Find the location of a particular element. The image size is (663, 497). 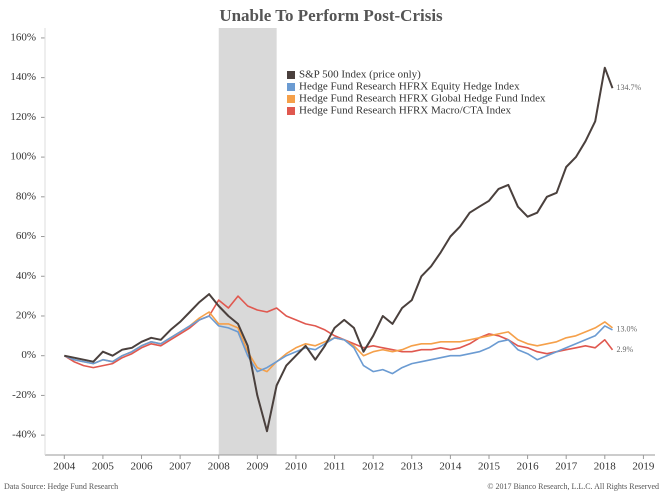

y-tick-label: 0% is located at coordinates (28, 355).